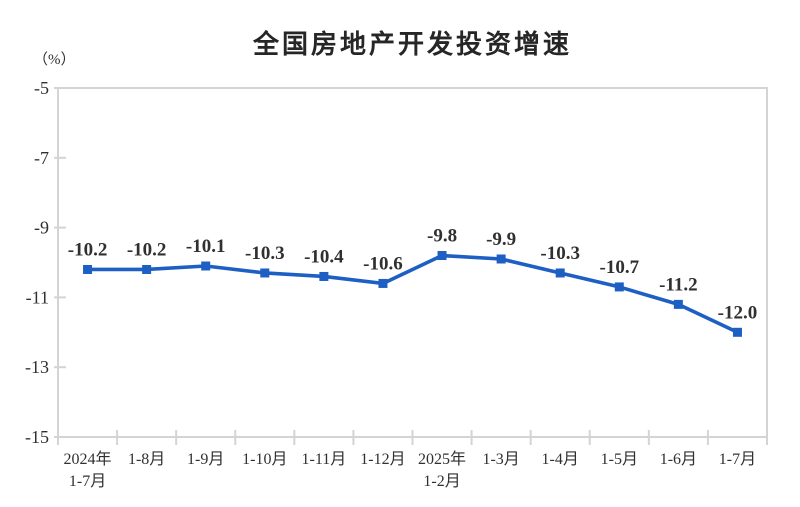  What do you see at coordinates (678, 284) in the screenshot?
I see `data-point-label: -11.2` at bounding box center [678, 284].